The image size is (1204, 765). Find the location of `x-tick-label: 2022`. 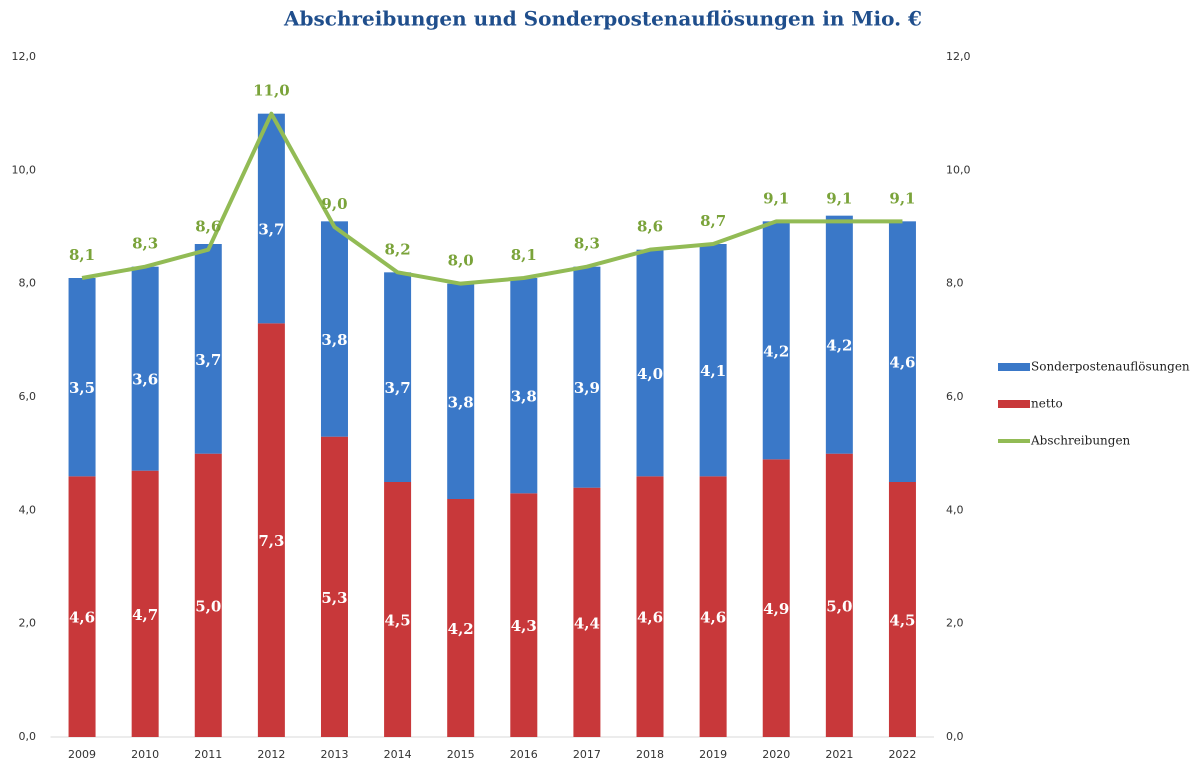

x-tick-label: 2022 is located at coordinates (902, 754).